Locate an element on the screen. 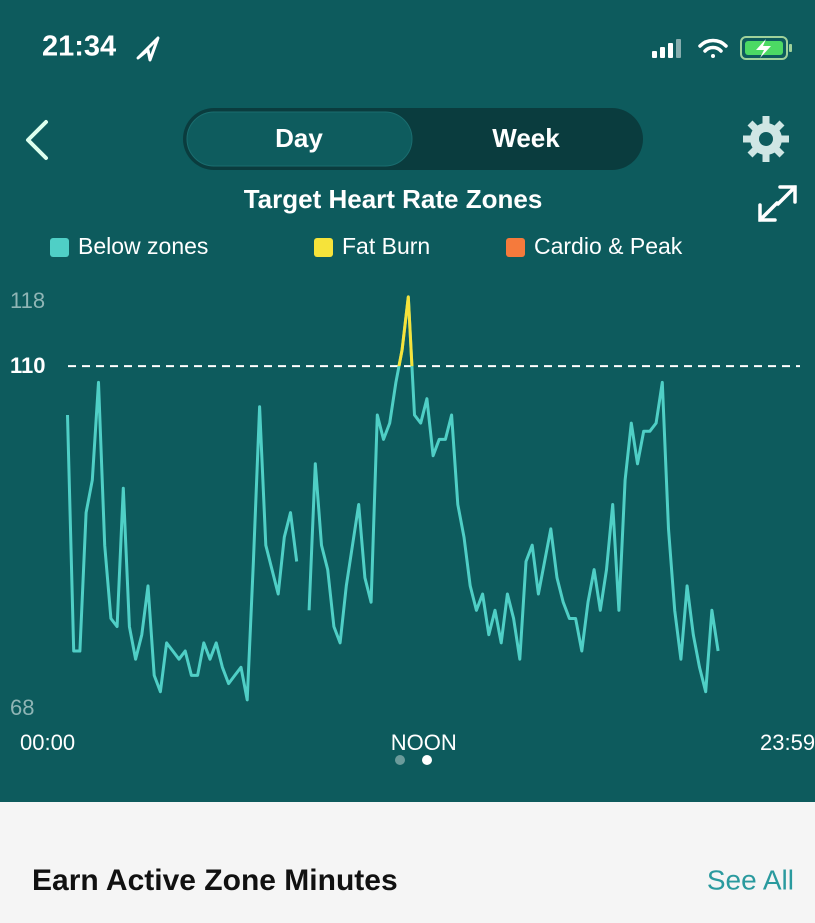 The image size is (815, 923). back-button is located at coordinates (37, 140).